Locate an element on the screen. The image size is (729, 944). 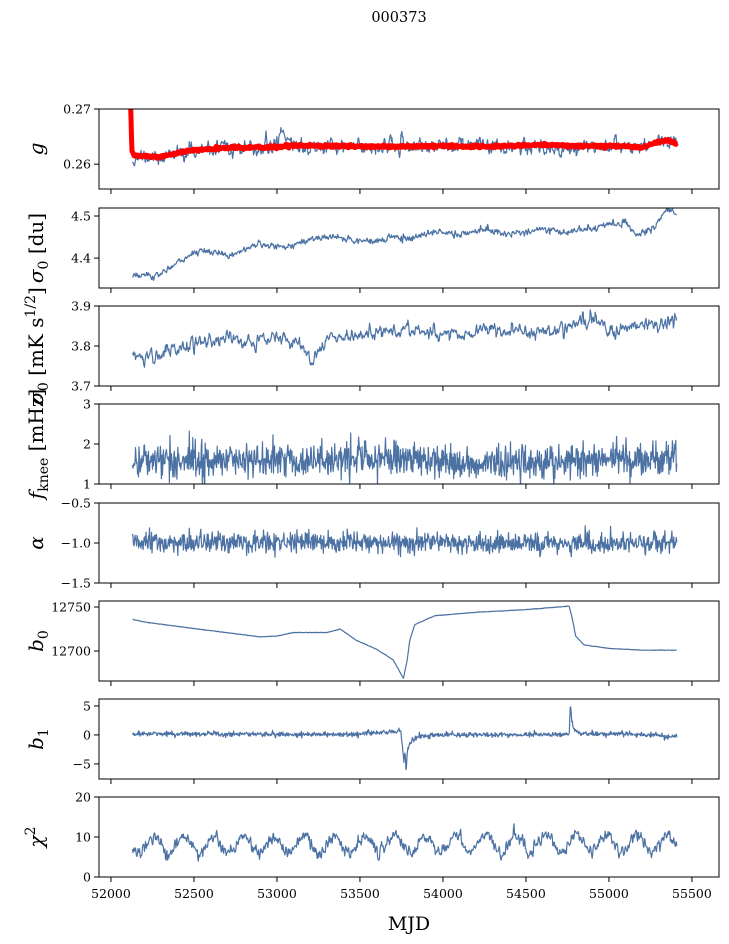
y-axis-label-part: [du] is located at coordinates (36, 237).